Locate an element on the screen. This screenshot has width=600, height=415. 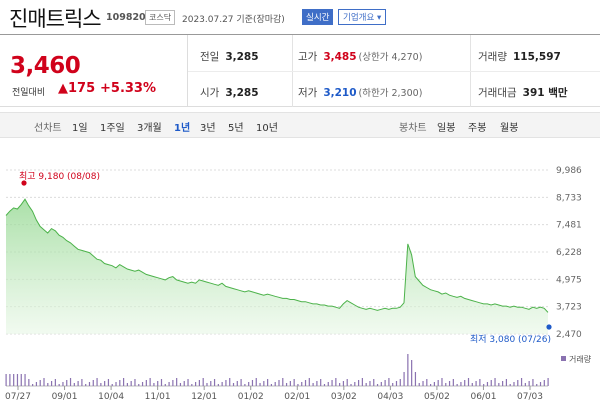
x-tick-label: 07/27 is located at coordinates (18, 397).